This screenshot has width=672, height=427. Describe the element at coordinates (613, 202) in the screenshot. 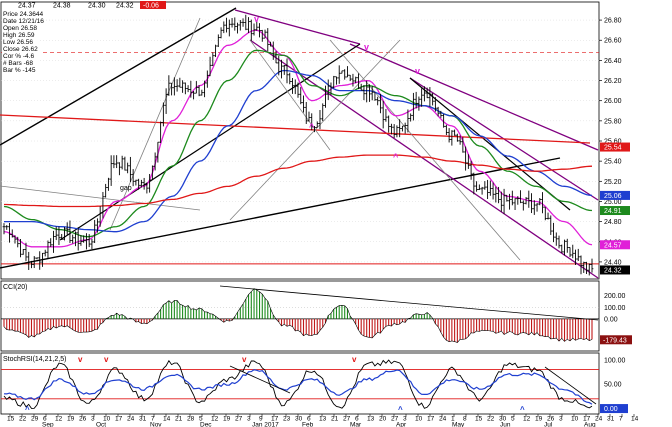

I see `price-tick-label: 25.00` at that location.